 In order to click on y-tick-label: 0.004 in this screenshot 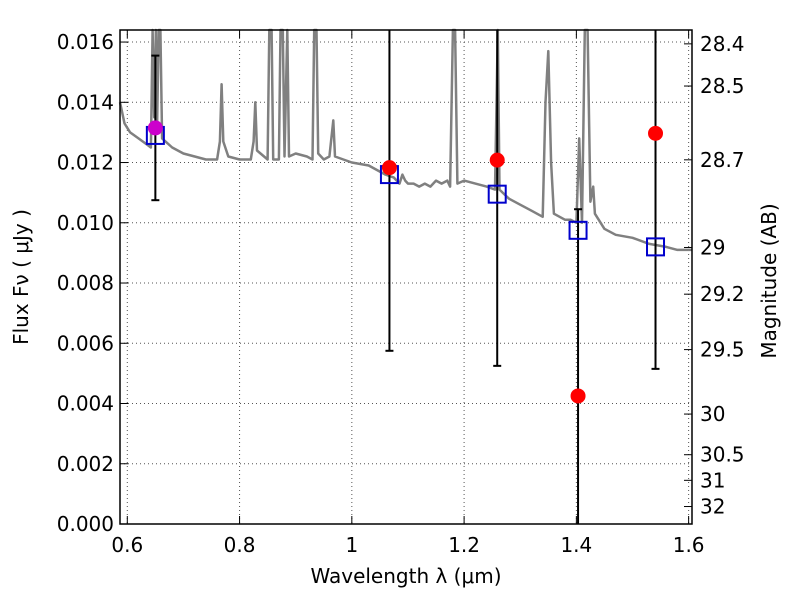, I will do `click(85, 404)`.